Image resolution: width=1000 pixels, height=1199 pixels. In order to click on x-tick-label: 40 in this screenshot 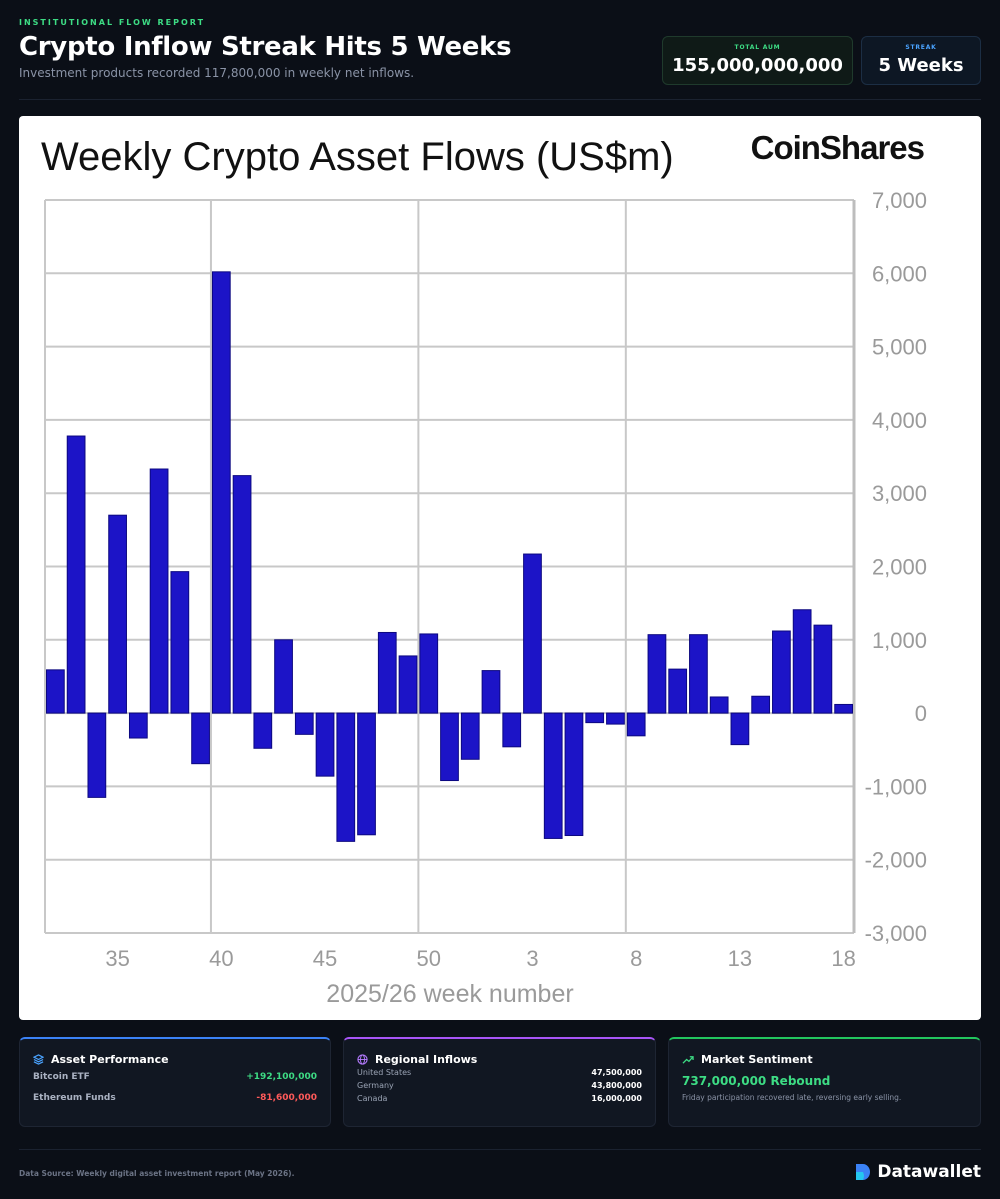, I will do `click(221, 958)`.